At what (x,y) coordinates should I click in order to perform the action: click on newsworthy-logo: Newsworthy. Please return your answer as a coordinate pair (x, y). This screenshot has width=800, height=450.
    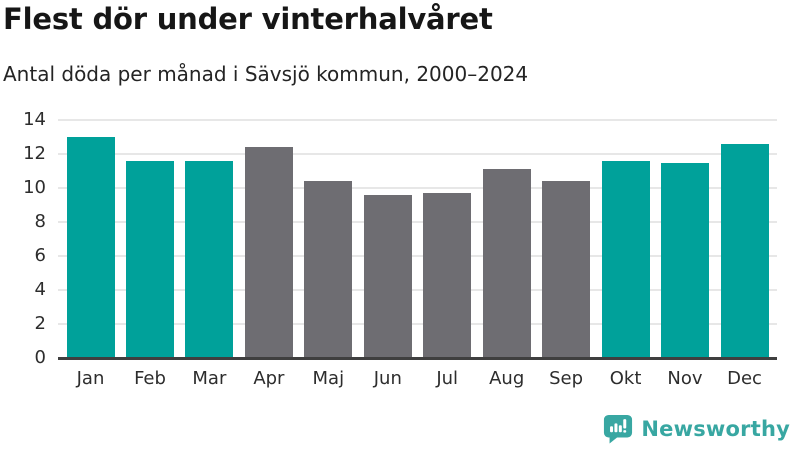
    Looking at the image, I should click on (696, 429).